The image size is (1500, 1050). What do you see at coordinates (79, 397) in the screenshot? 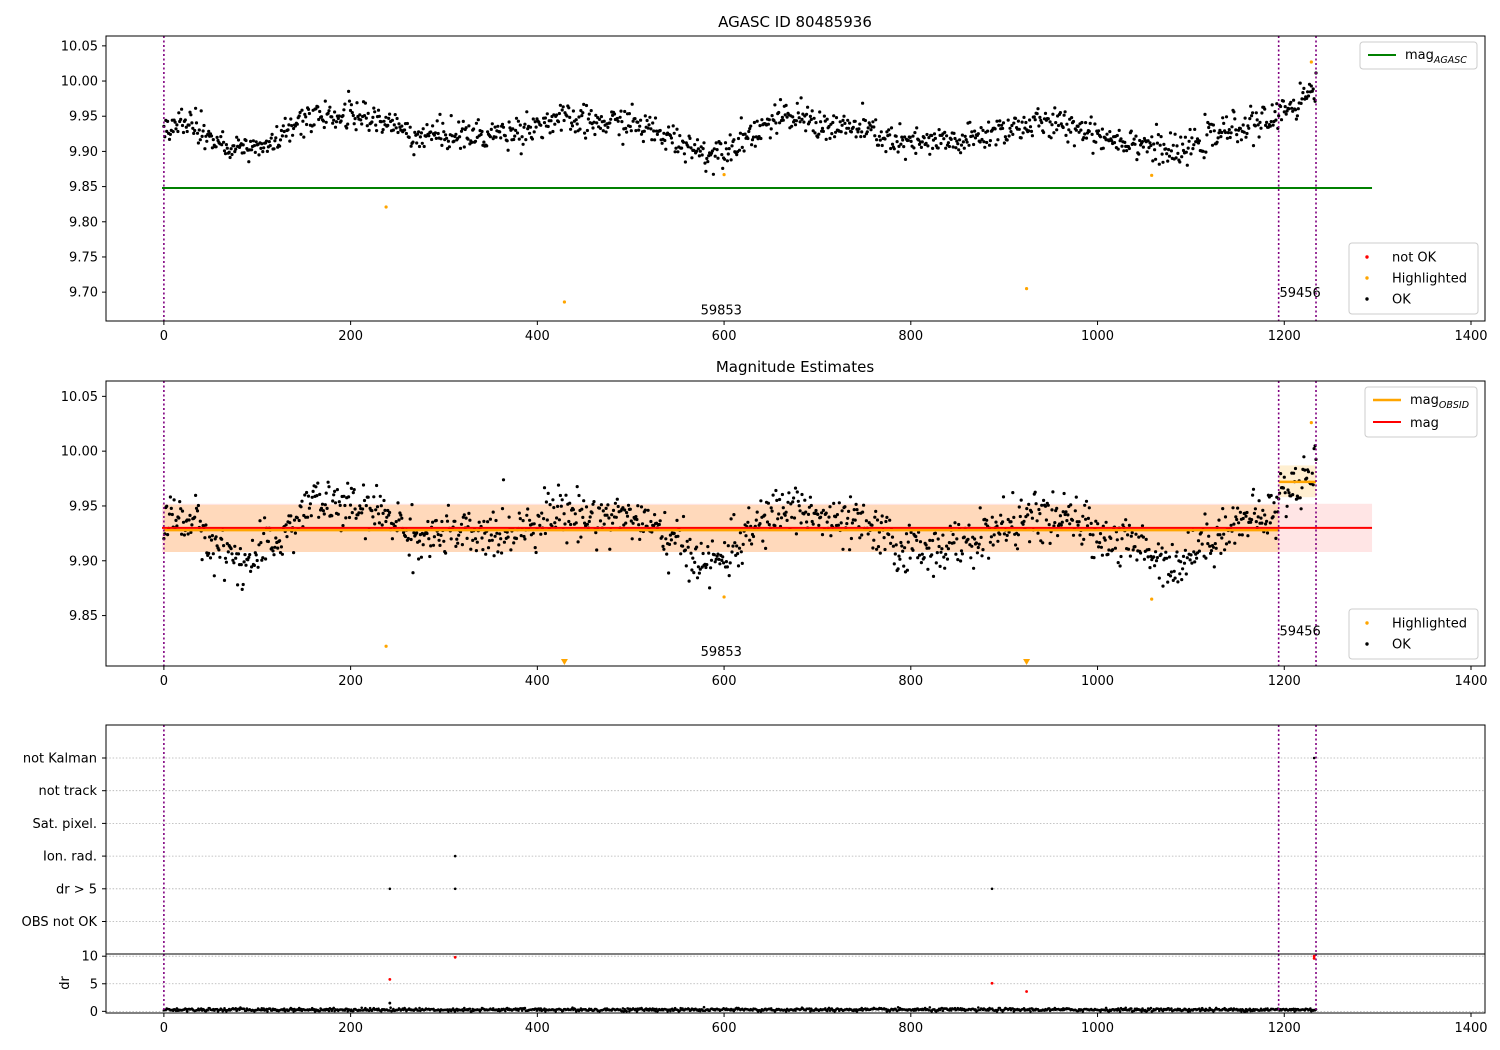
I see `magnitude-ytick-label: 10.05` at bounding box center [79, 397].